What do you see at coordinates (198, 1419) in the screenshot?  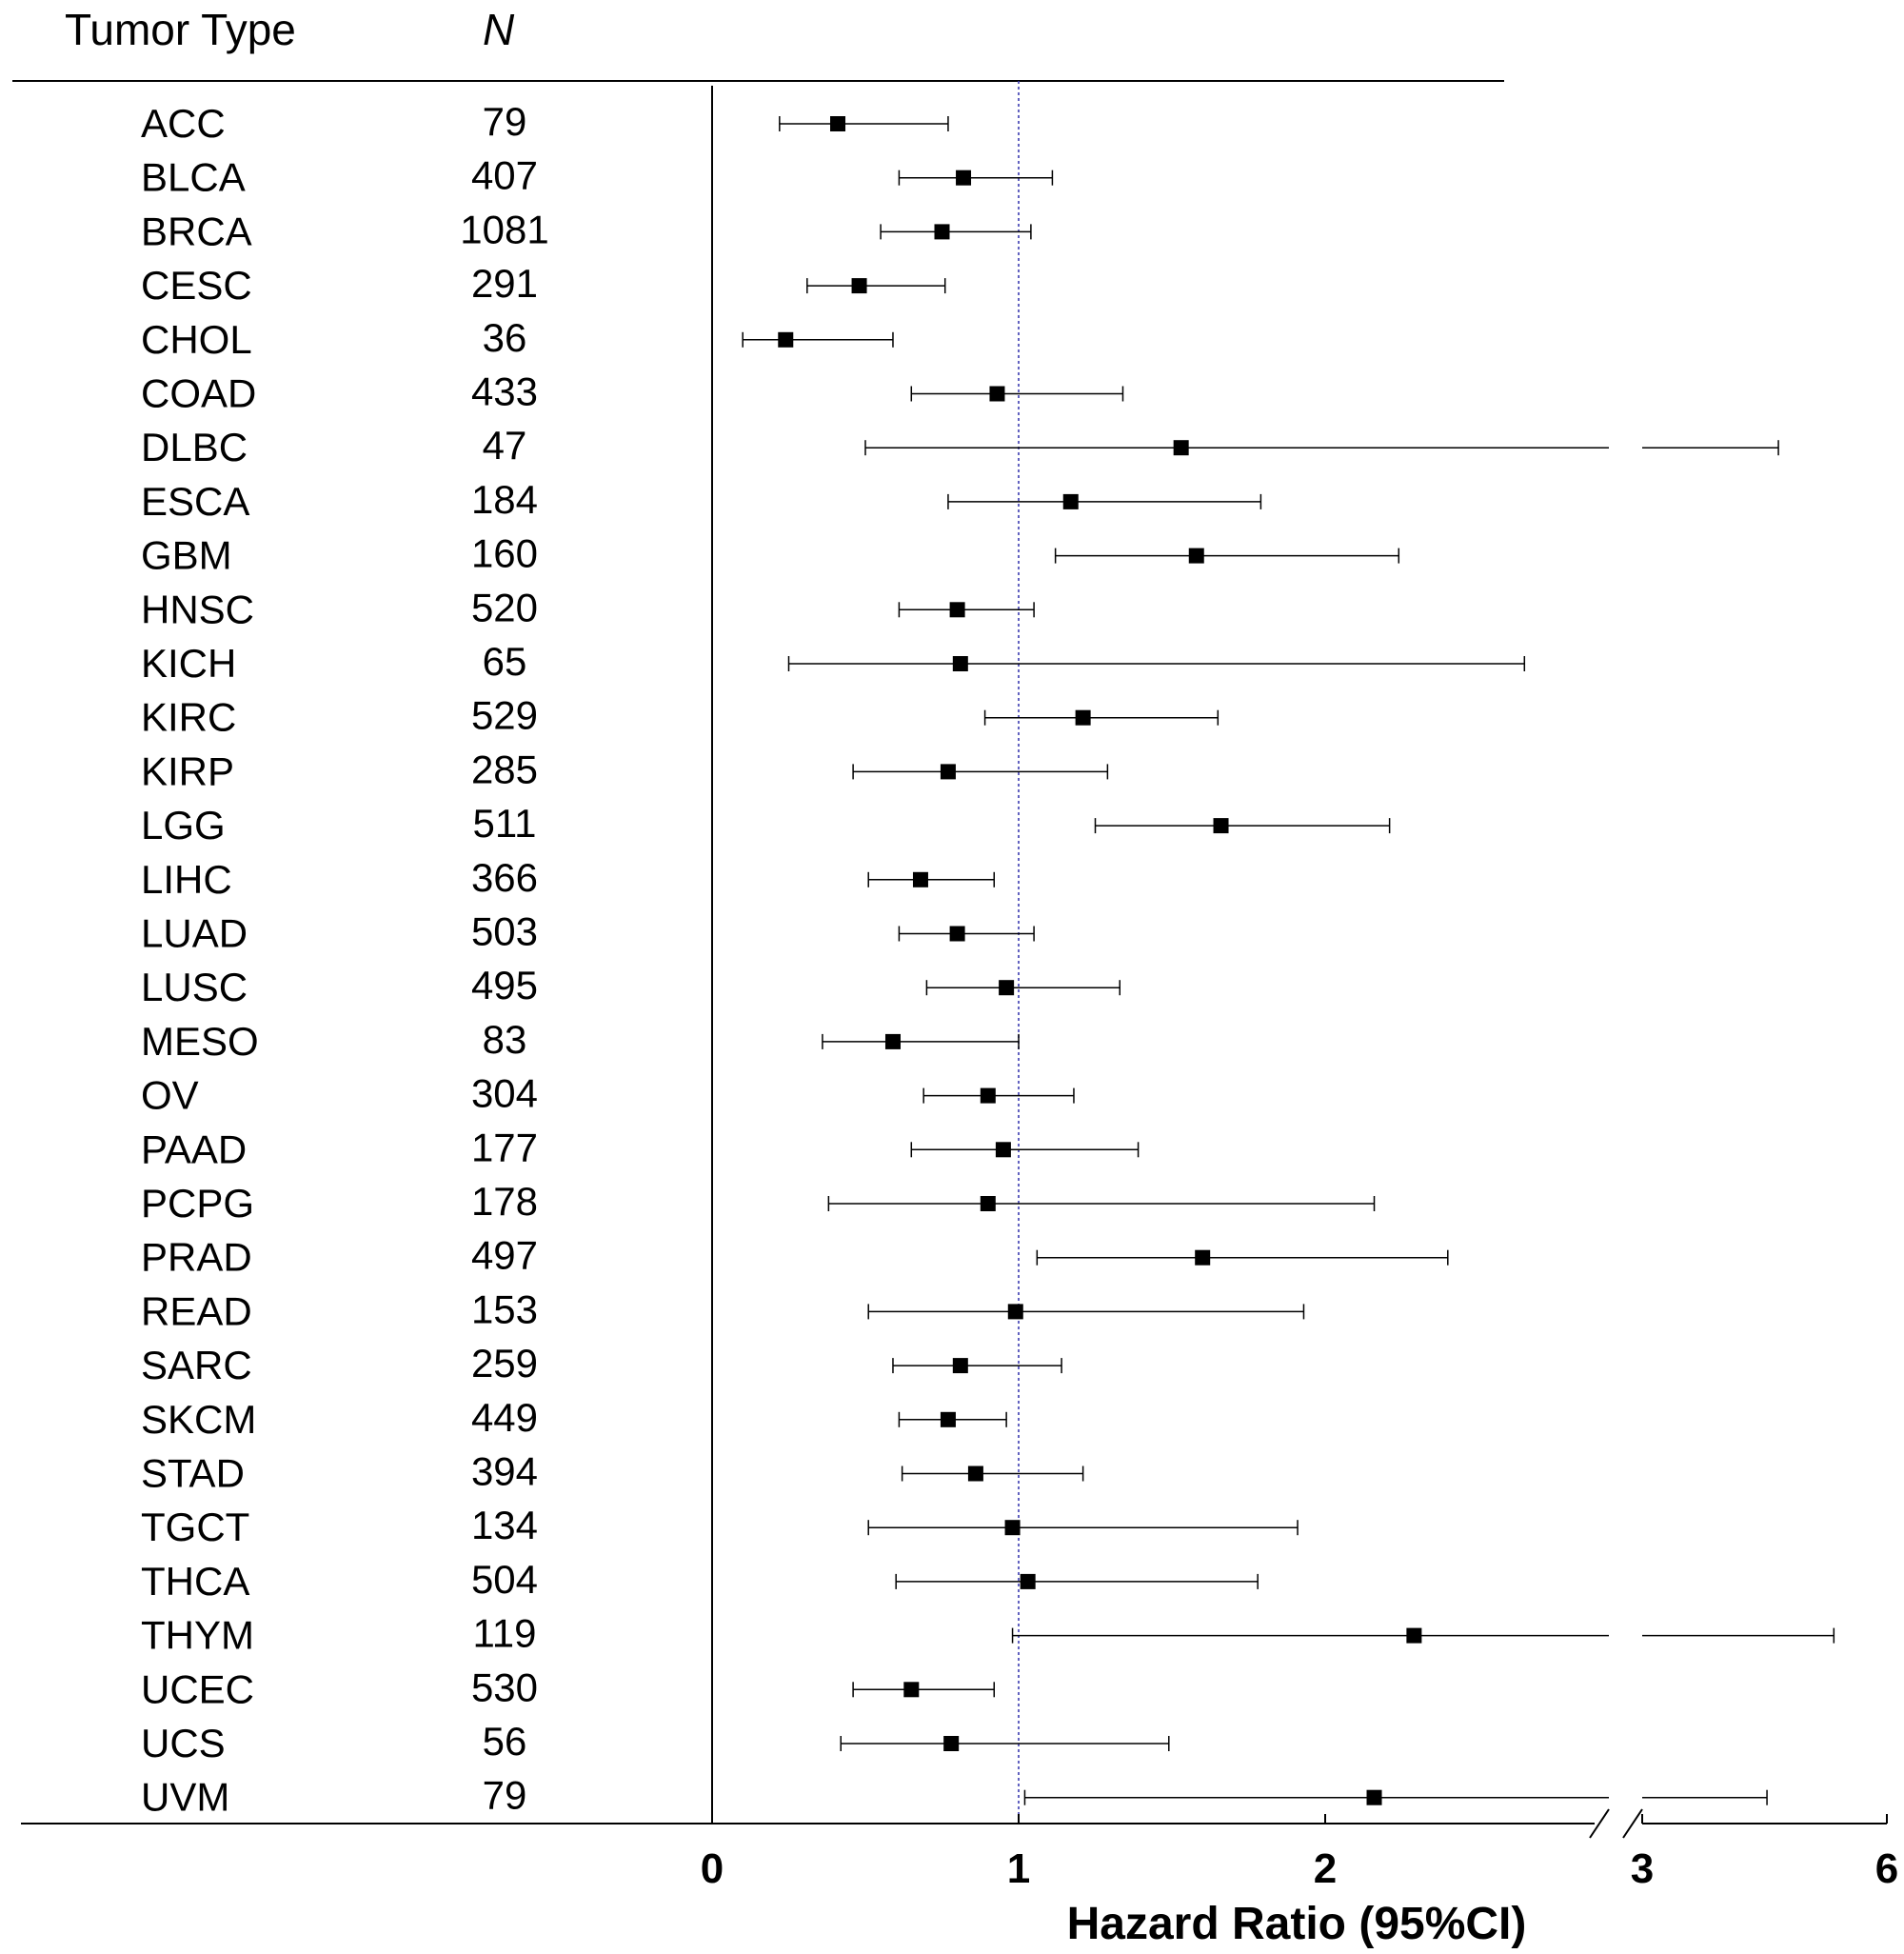 I see `tumor-type-label: SKCM` at bounding box center [198, 1419].